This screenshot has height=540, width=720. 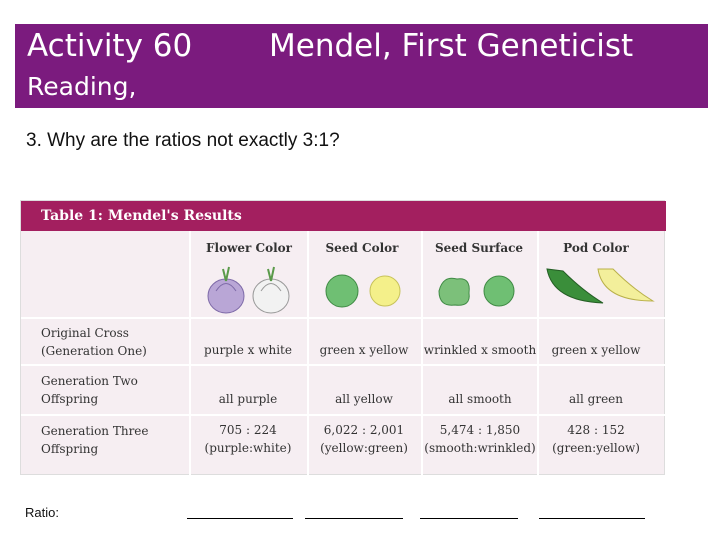 What do you see at coordinates (596, 248) in the screenshot?
I see `column-header-pod-color: Pod Color` at bounding box center [596, 248].